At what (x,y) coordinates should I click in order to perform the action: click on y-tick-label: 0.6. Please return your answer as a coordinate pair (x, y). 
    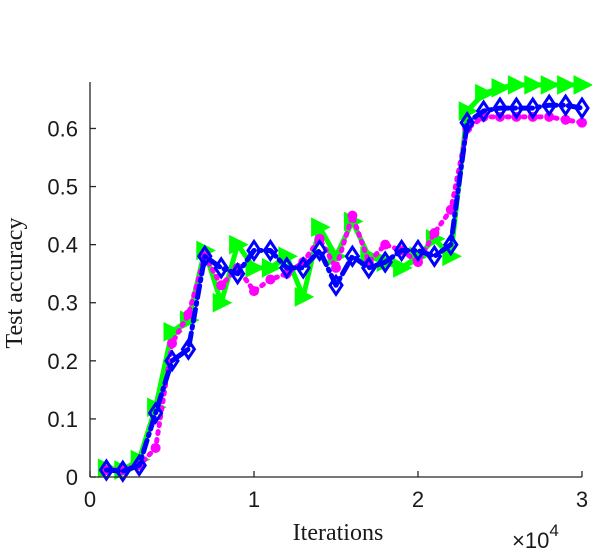
    Looking at the image, I should click on (62, 128).